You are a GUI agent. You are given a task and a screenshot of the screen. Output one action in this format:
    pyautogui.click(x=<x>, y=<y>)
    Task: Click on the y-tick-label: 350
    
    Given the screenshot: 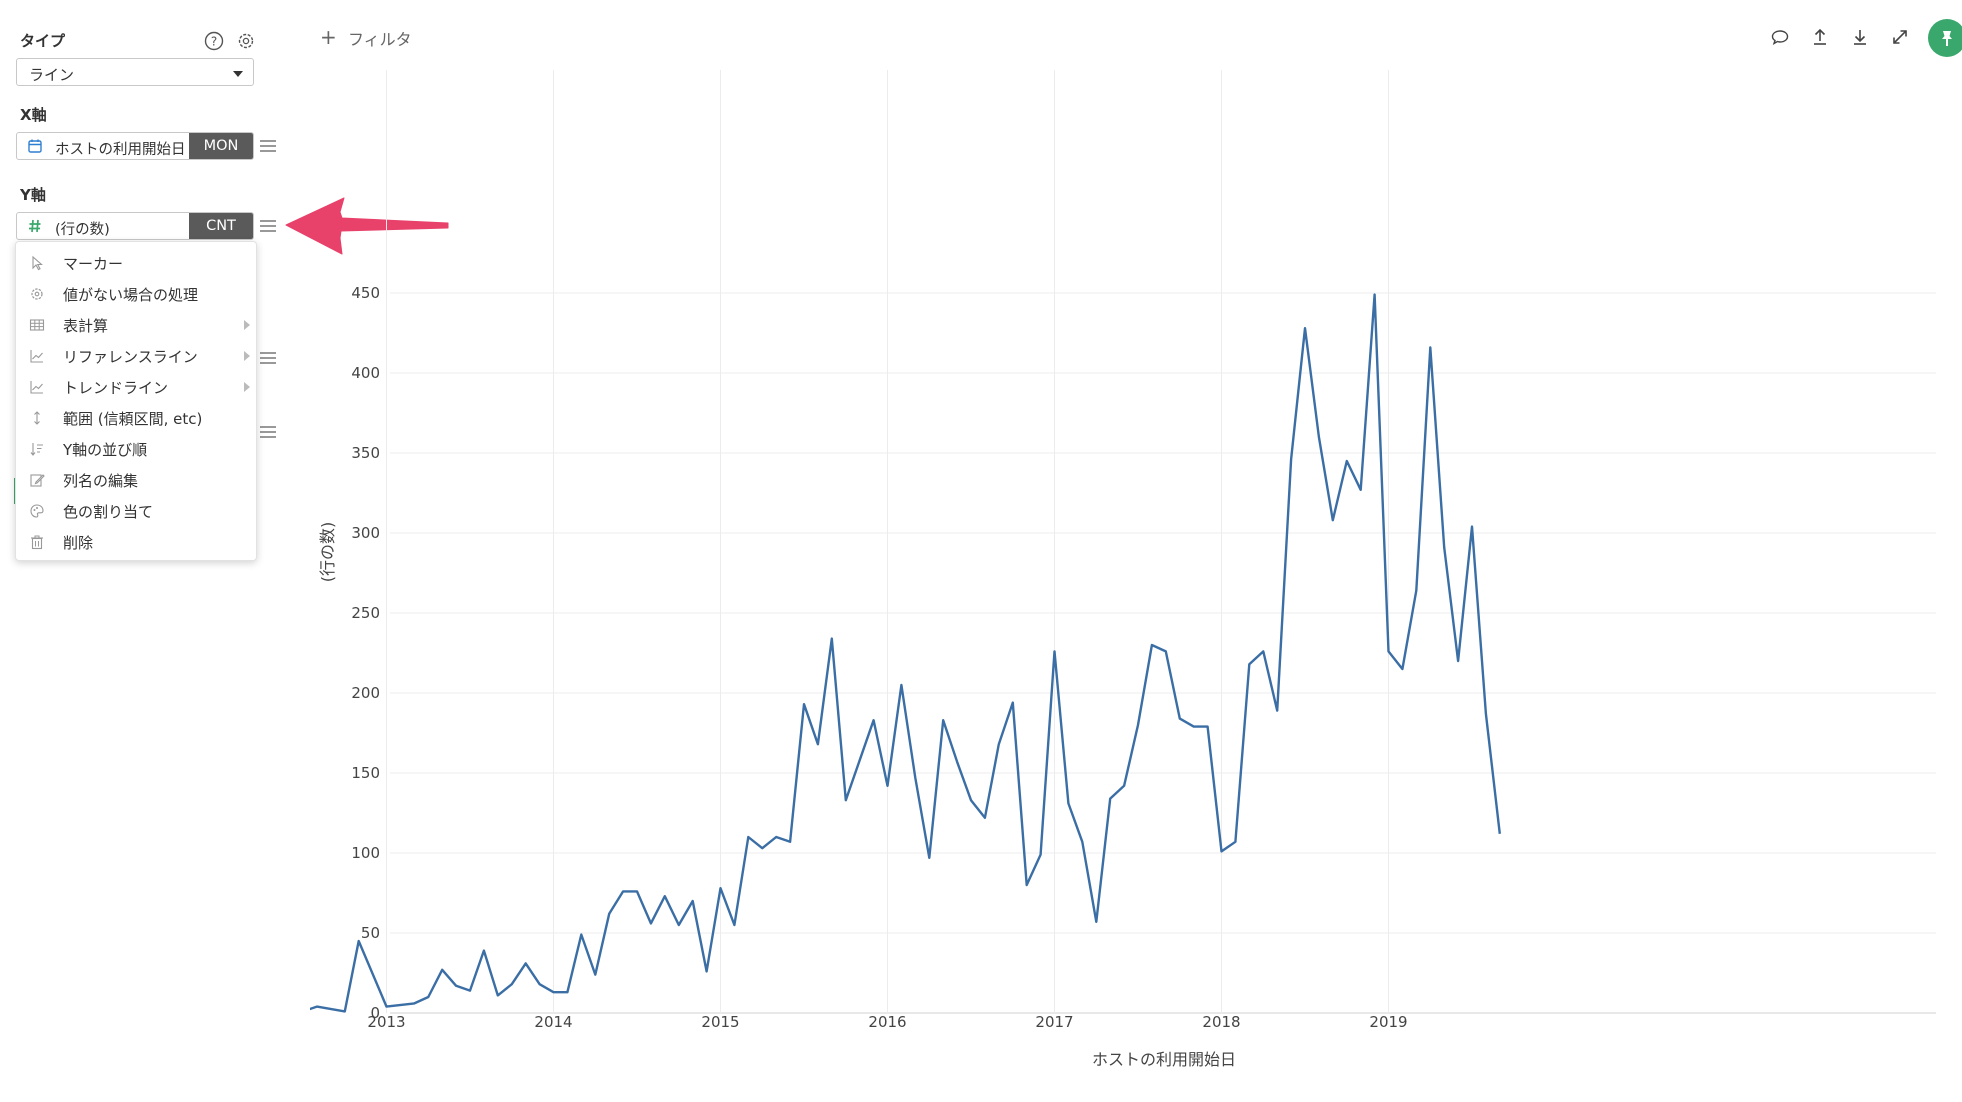 What is the action you would take?
    pyautogui.click(x=365, y=453)
    